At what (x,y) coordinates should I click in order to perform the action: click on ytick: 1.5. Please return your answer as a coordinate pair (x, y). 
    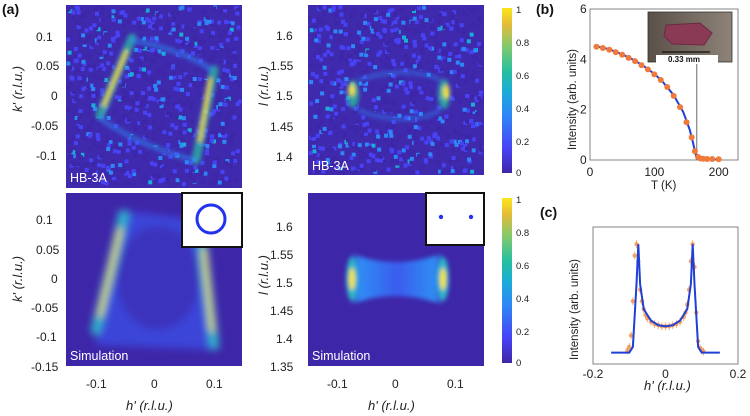
    Looking at the image, I should click on (284, 96).